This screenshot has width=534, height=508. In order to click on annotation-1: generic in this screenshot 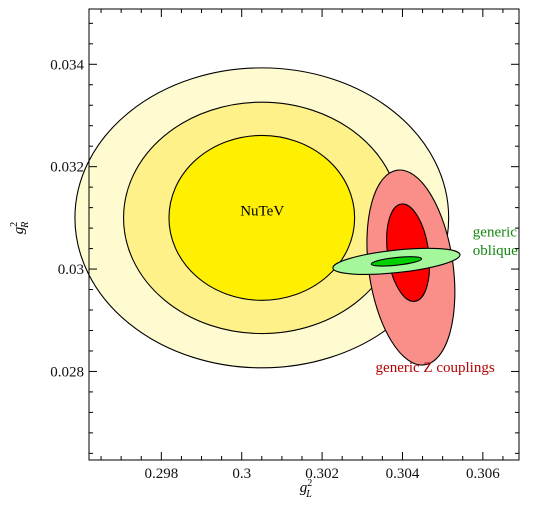, I will do `click(495, 232)`.